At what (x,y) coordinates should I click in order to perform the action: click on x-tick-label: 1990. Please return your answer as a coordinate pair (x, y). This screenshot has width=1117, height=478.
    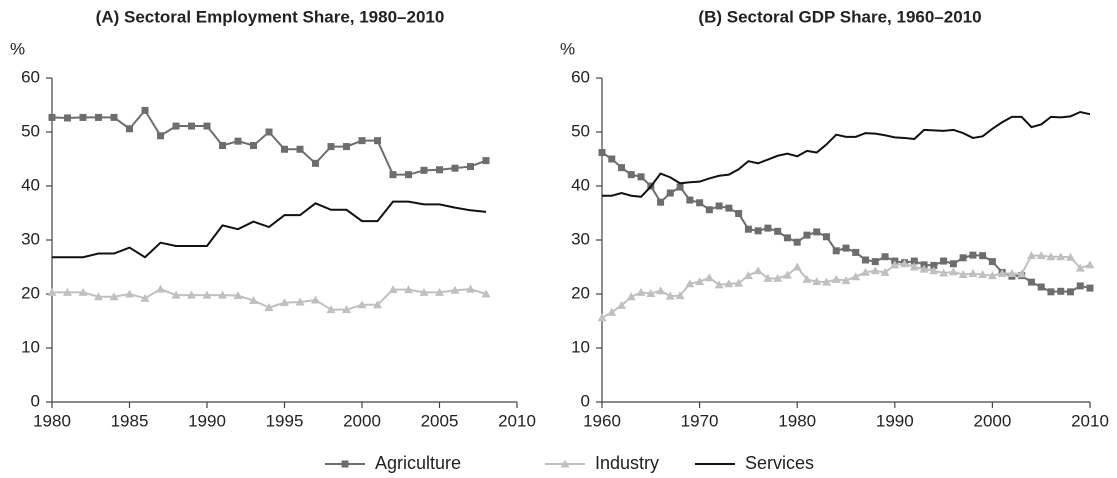
    Looking at the image, I should click on (207, 420).